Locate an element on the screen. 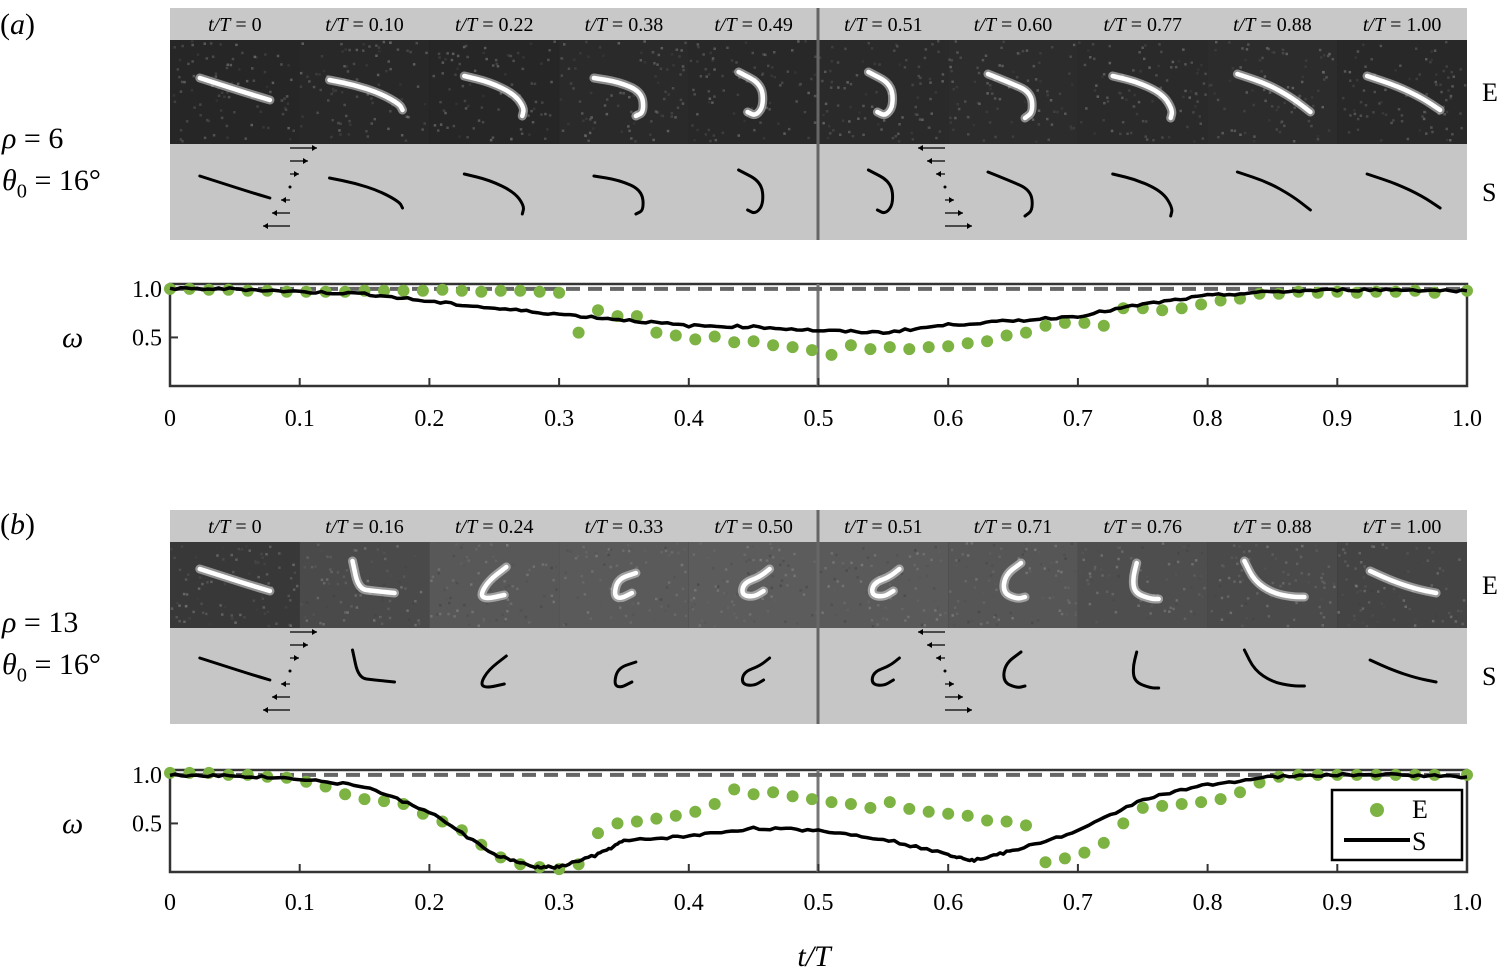  experiment-frame is located at coordinates (624, 585).